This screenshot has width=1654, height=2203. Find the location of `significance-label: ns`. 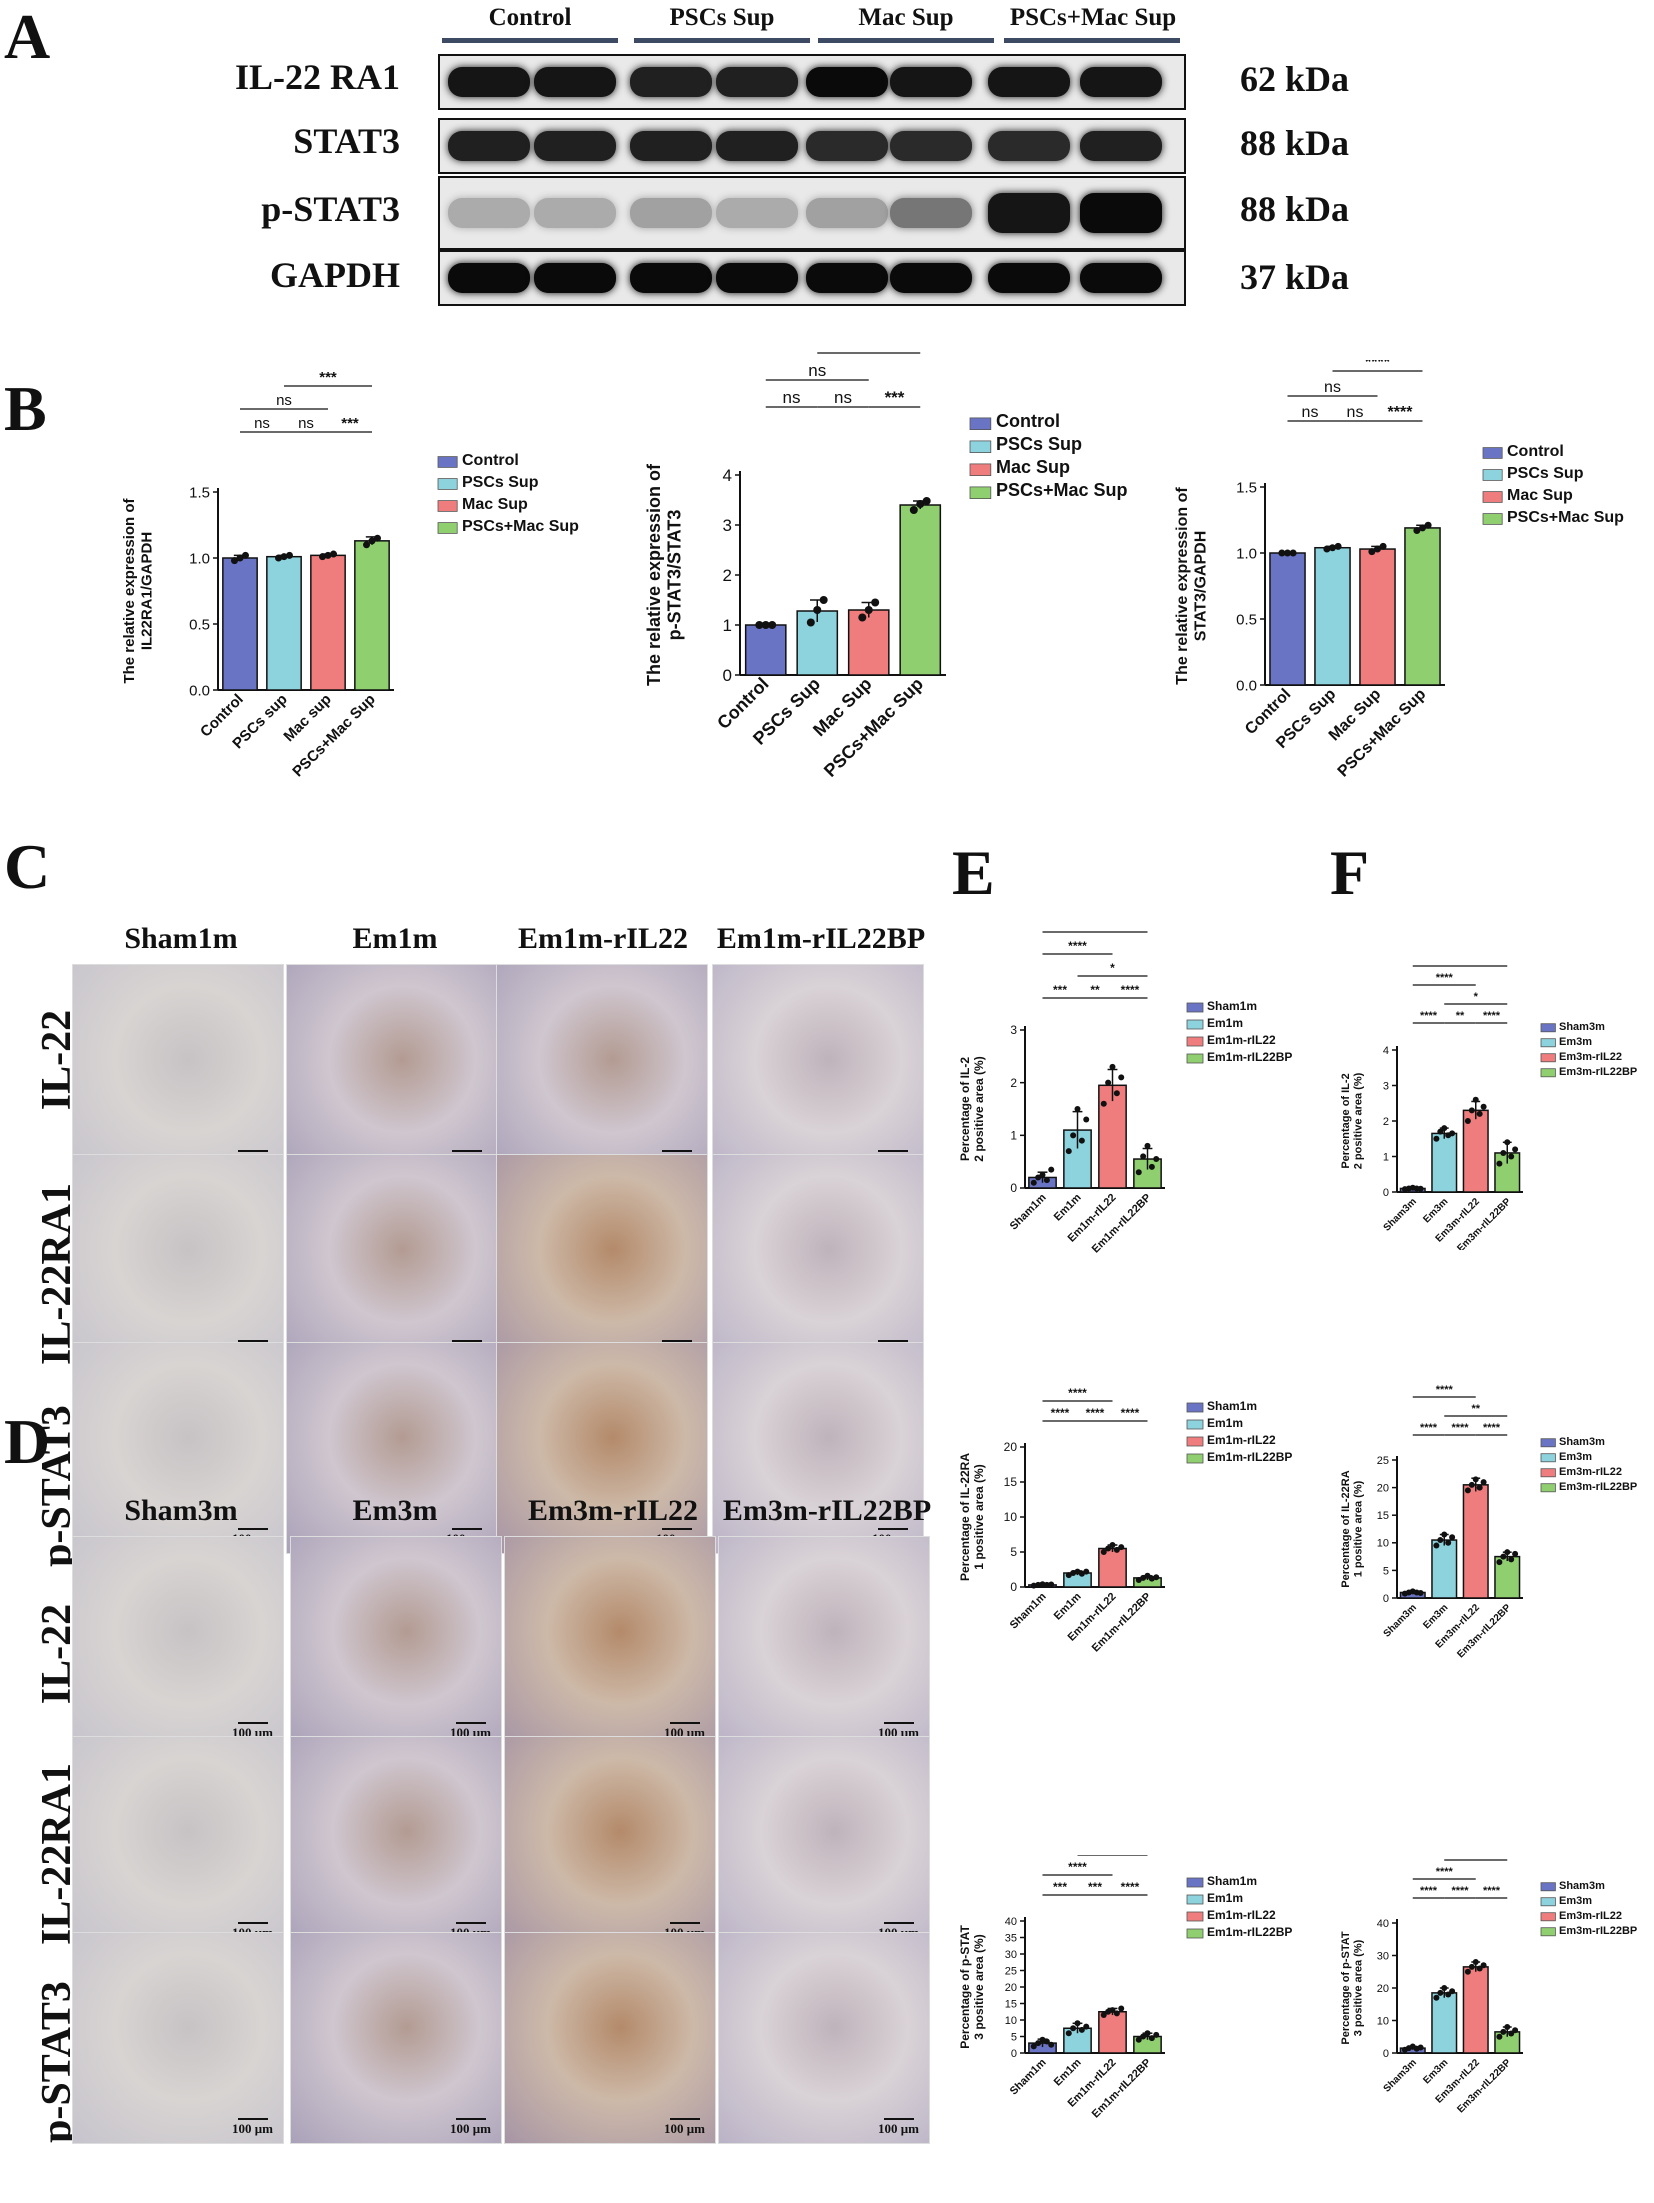

significance-label: ns is located at coordinates (1355, 412).